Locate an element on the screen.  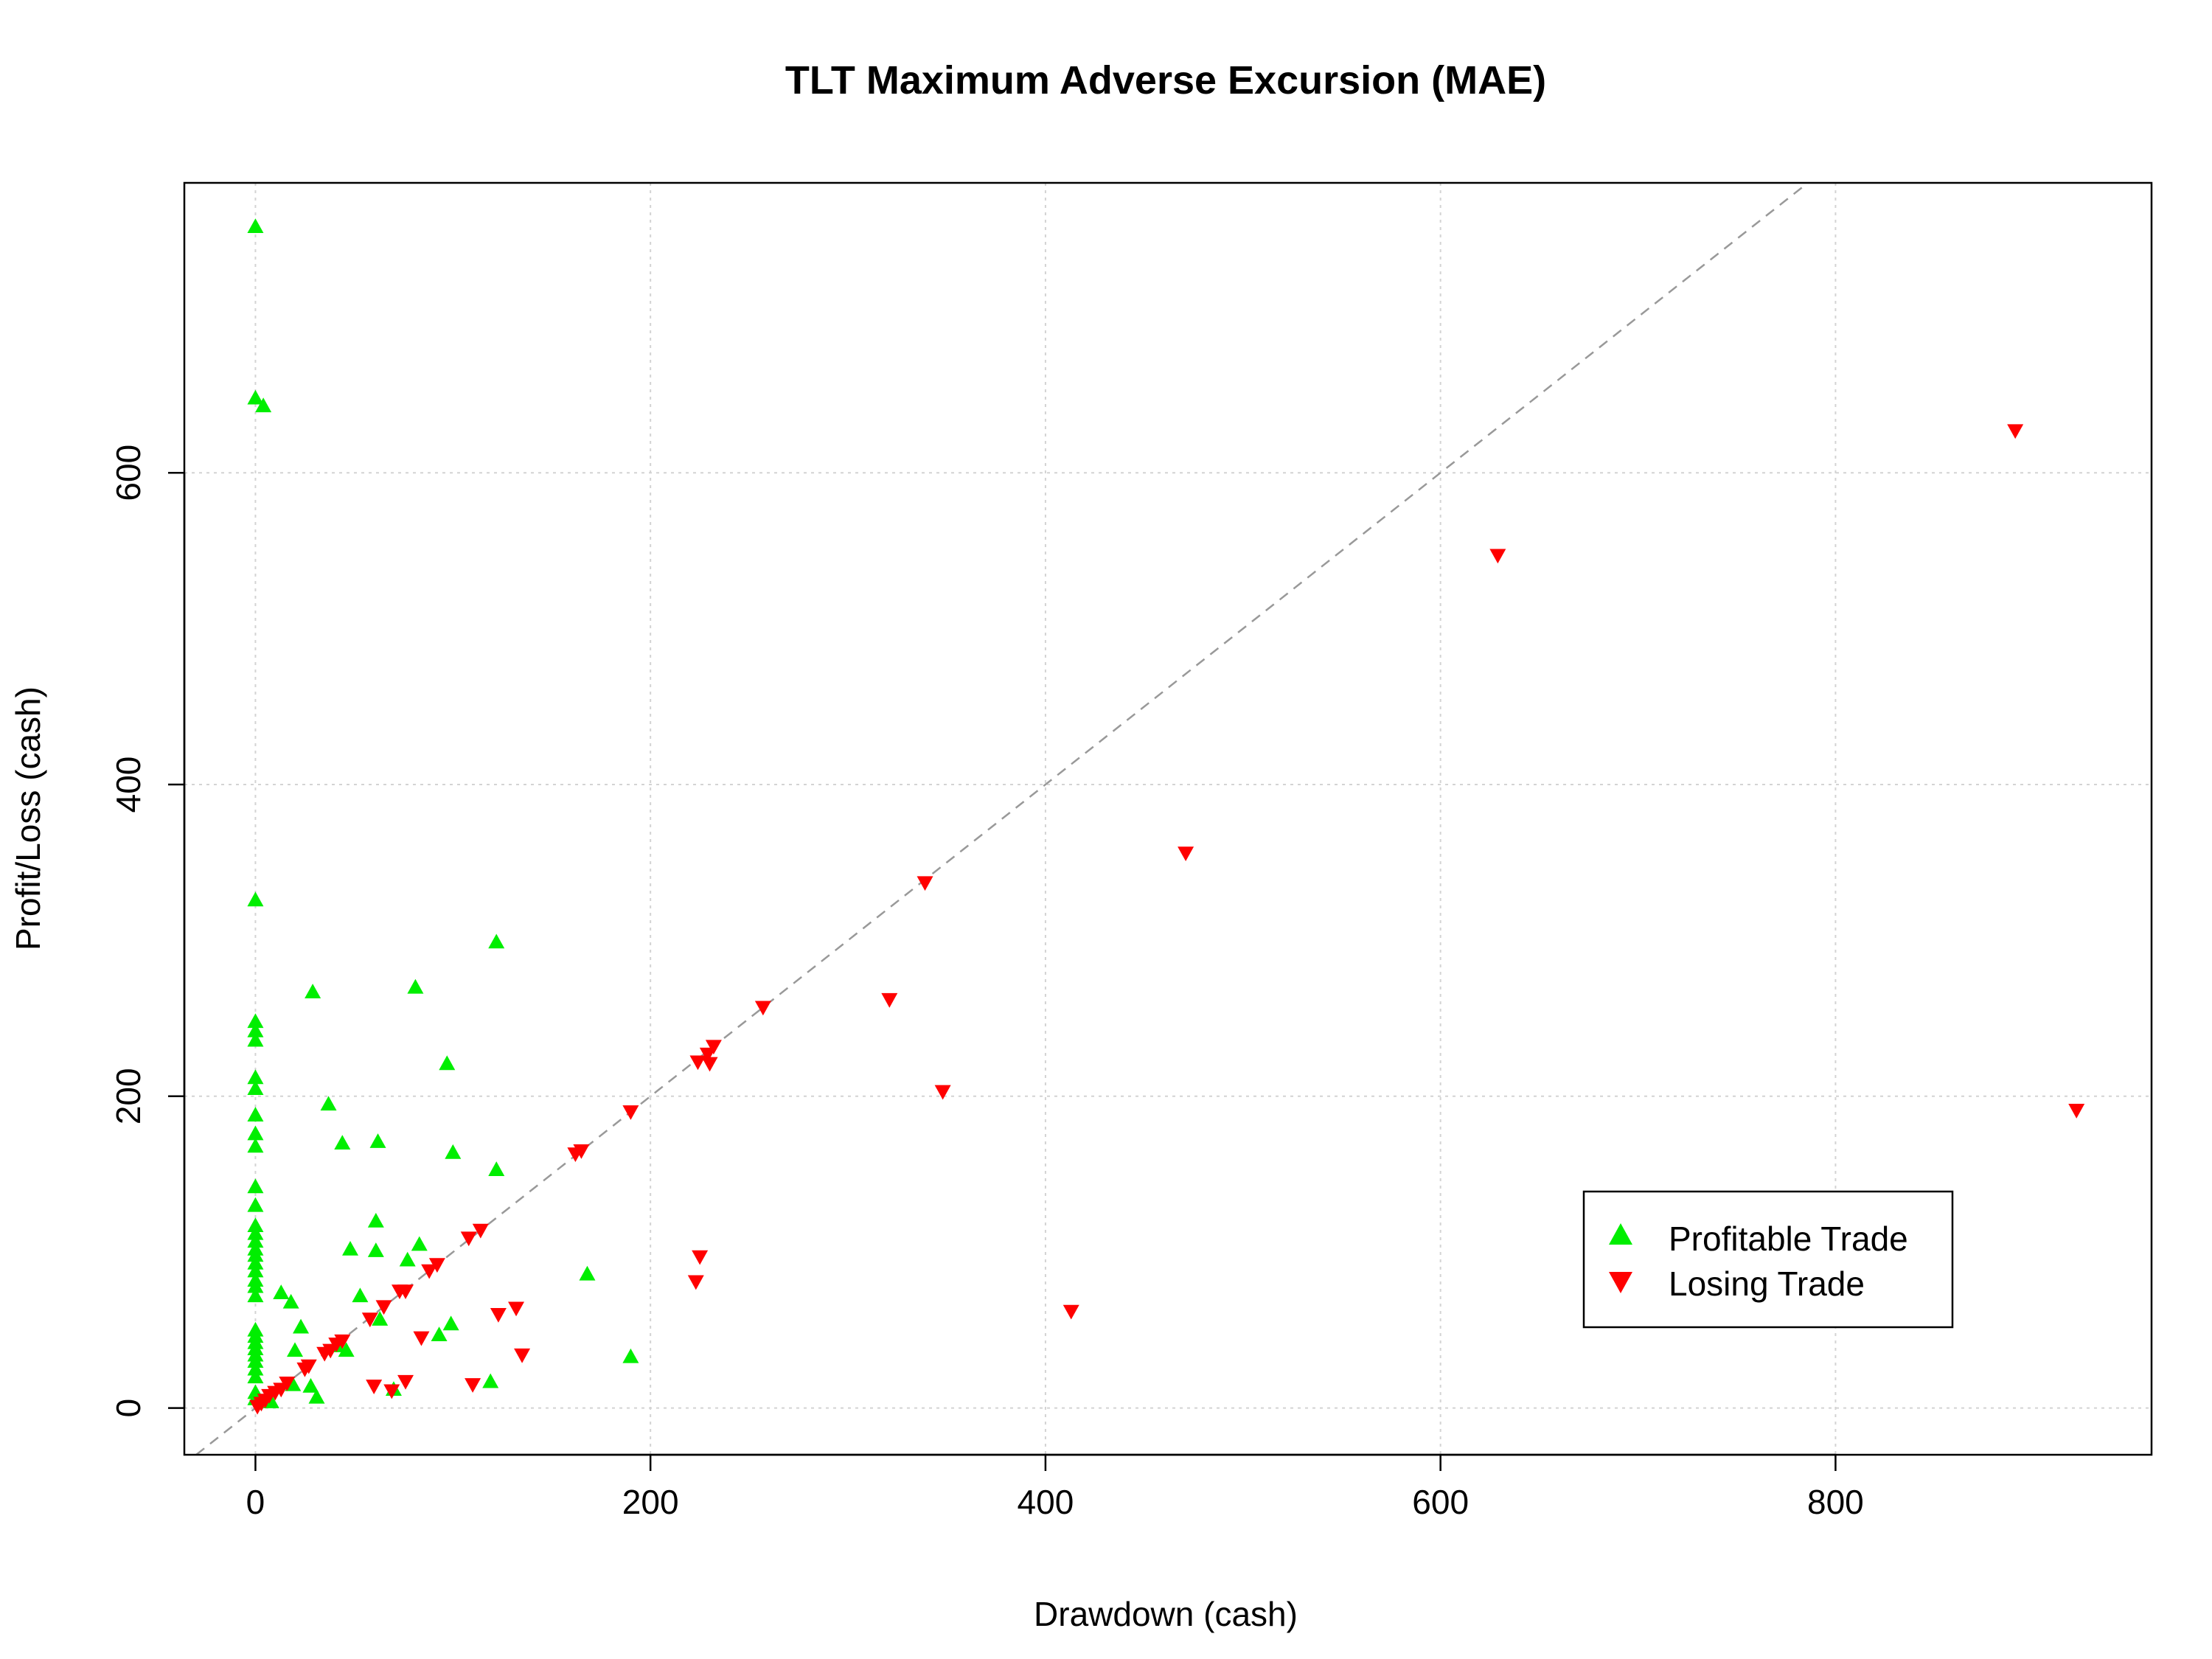
legend-label-profitable: Profitable Trade is located at coordinates (1788, 1239).